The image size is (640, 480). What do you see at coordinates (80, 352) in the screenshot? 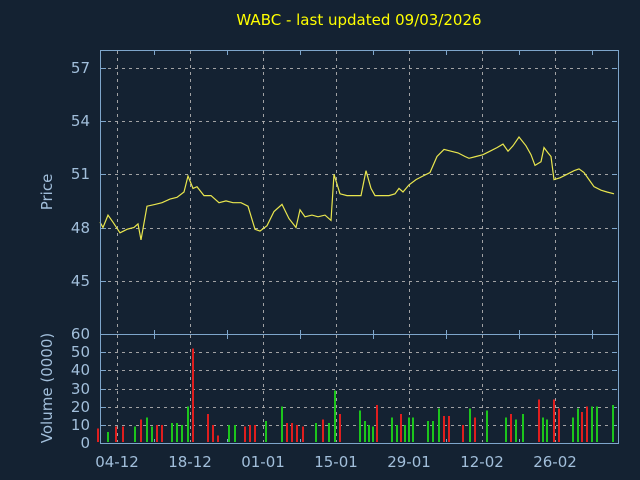
I see `volume-tick-label: 50` at bounding box center [80, 352].